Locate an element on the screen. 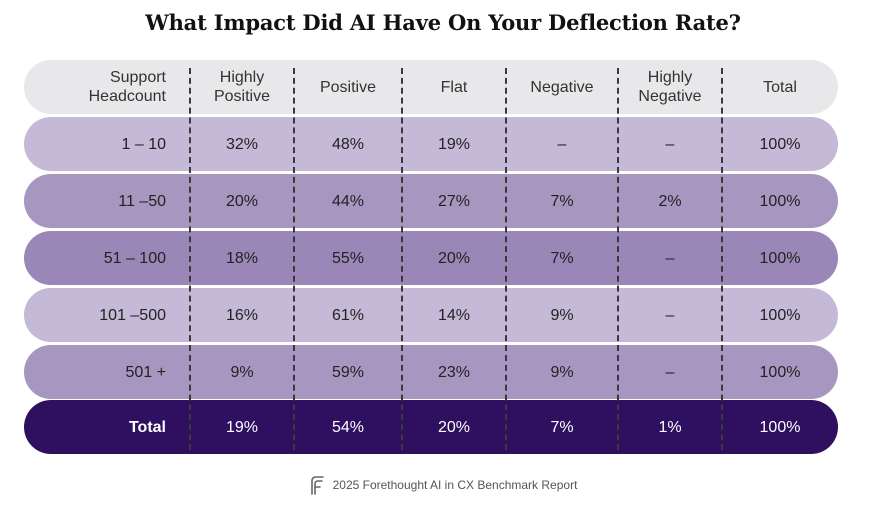 This screenshot has width=886, height=524. table-row-51-100-label: 51 – 100 is located at coordinates (134, 258).